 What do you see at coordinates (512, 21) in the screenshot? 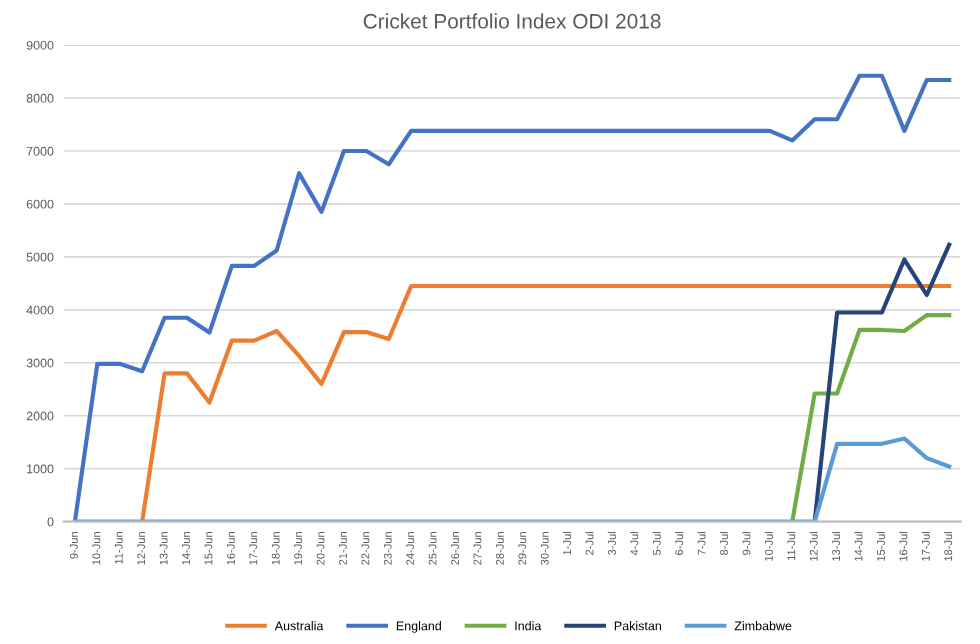
I see `chart-title: Cricket Portfolio Index ODI 2018` at bounding box center [512, 21].